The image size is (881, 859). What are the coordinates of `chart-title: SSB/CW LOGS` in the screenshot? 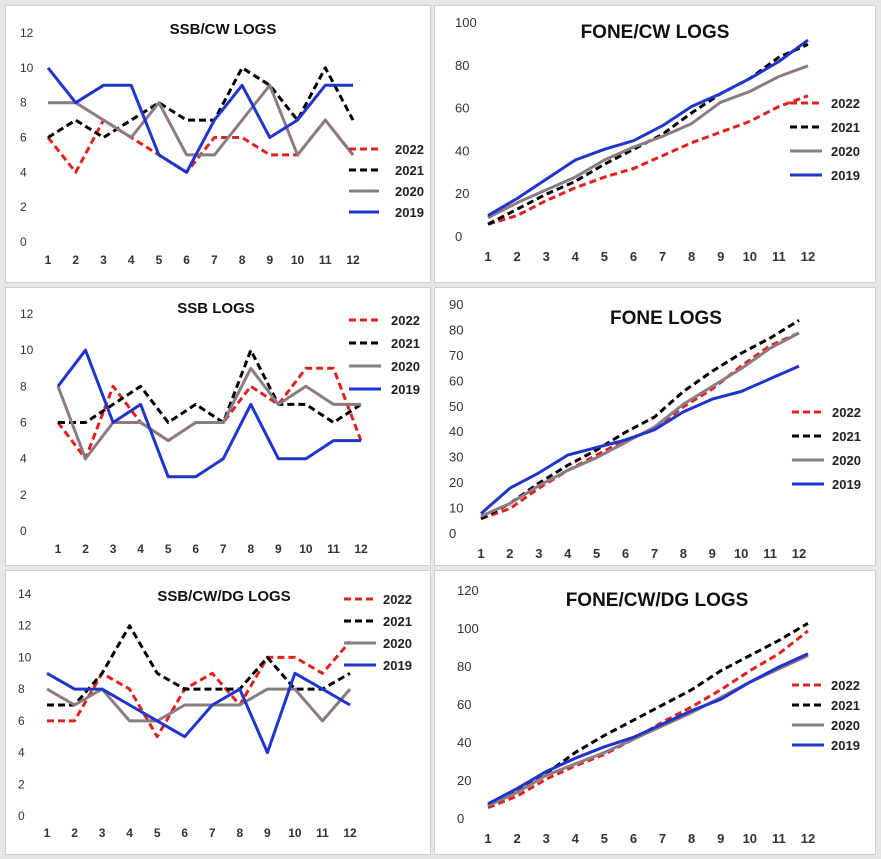 It's located at (223, 29).